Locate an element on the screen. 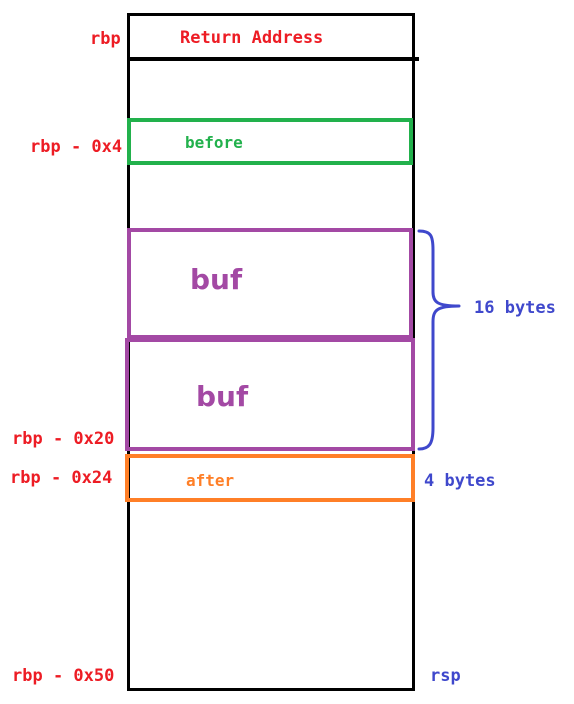  offset-label-rbp-0x4: rbp - 0x4 is located at coordinates (76, 147).